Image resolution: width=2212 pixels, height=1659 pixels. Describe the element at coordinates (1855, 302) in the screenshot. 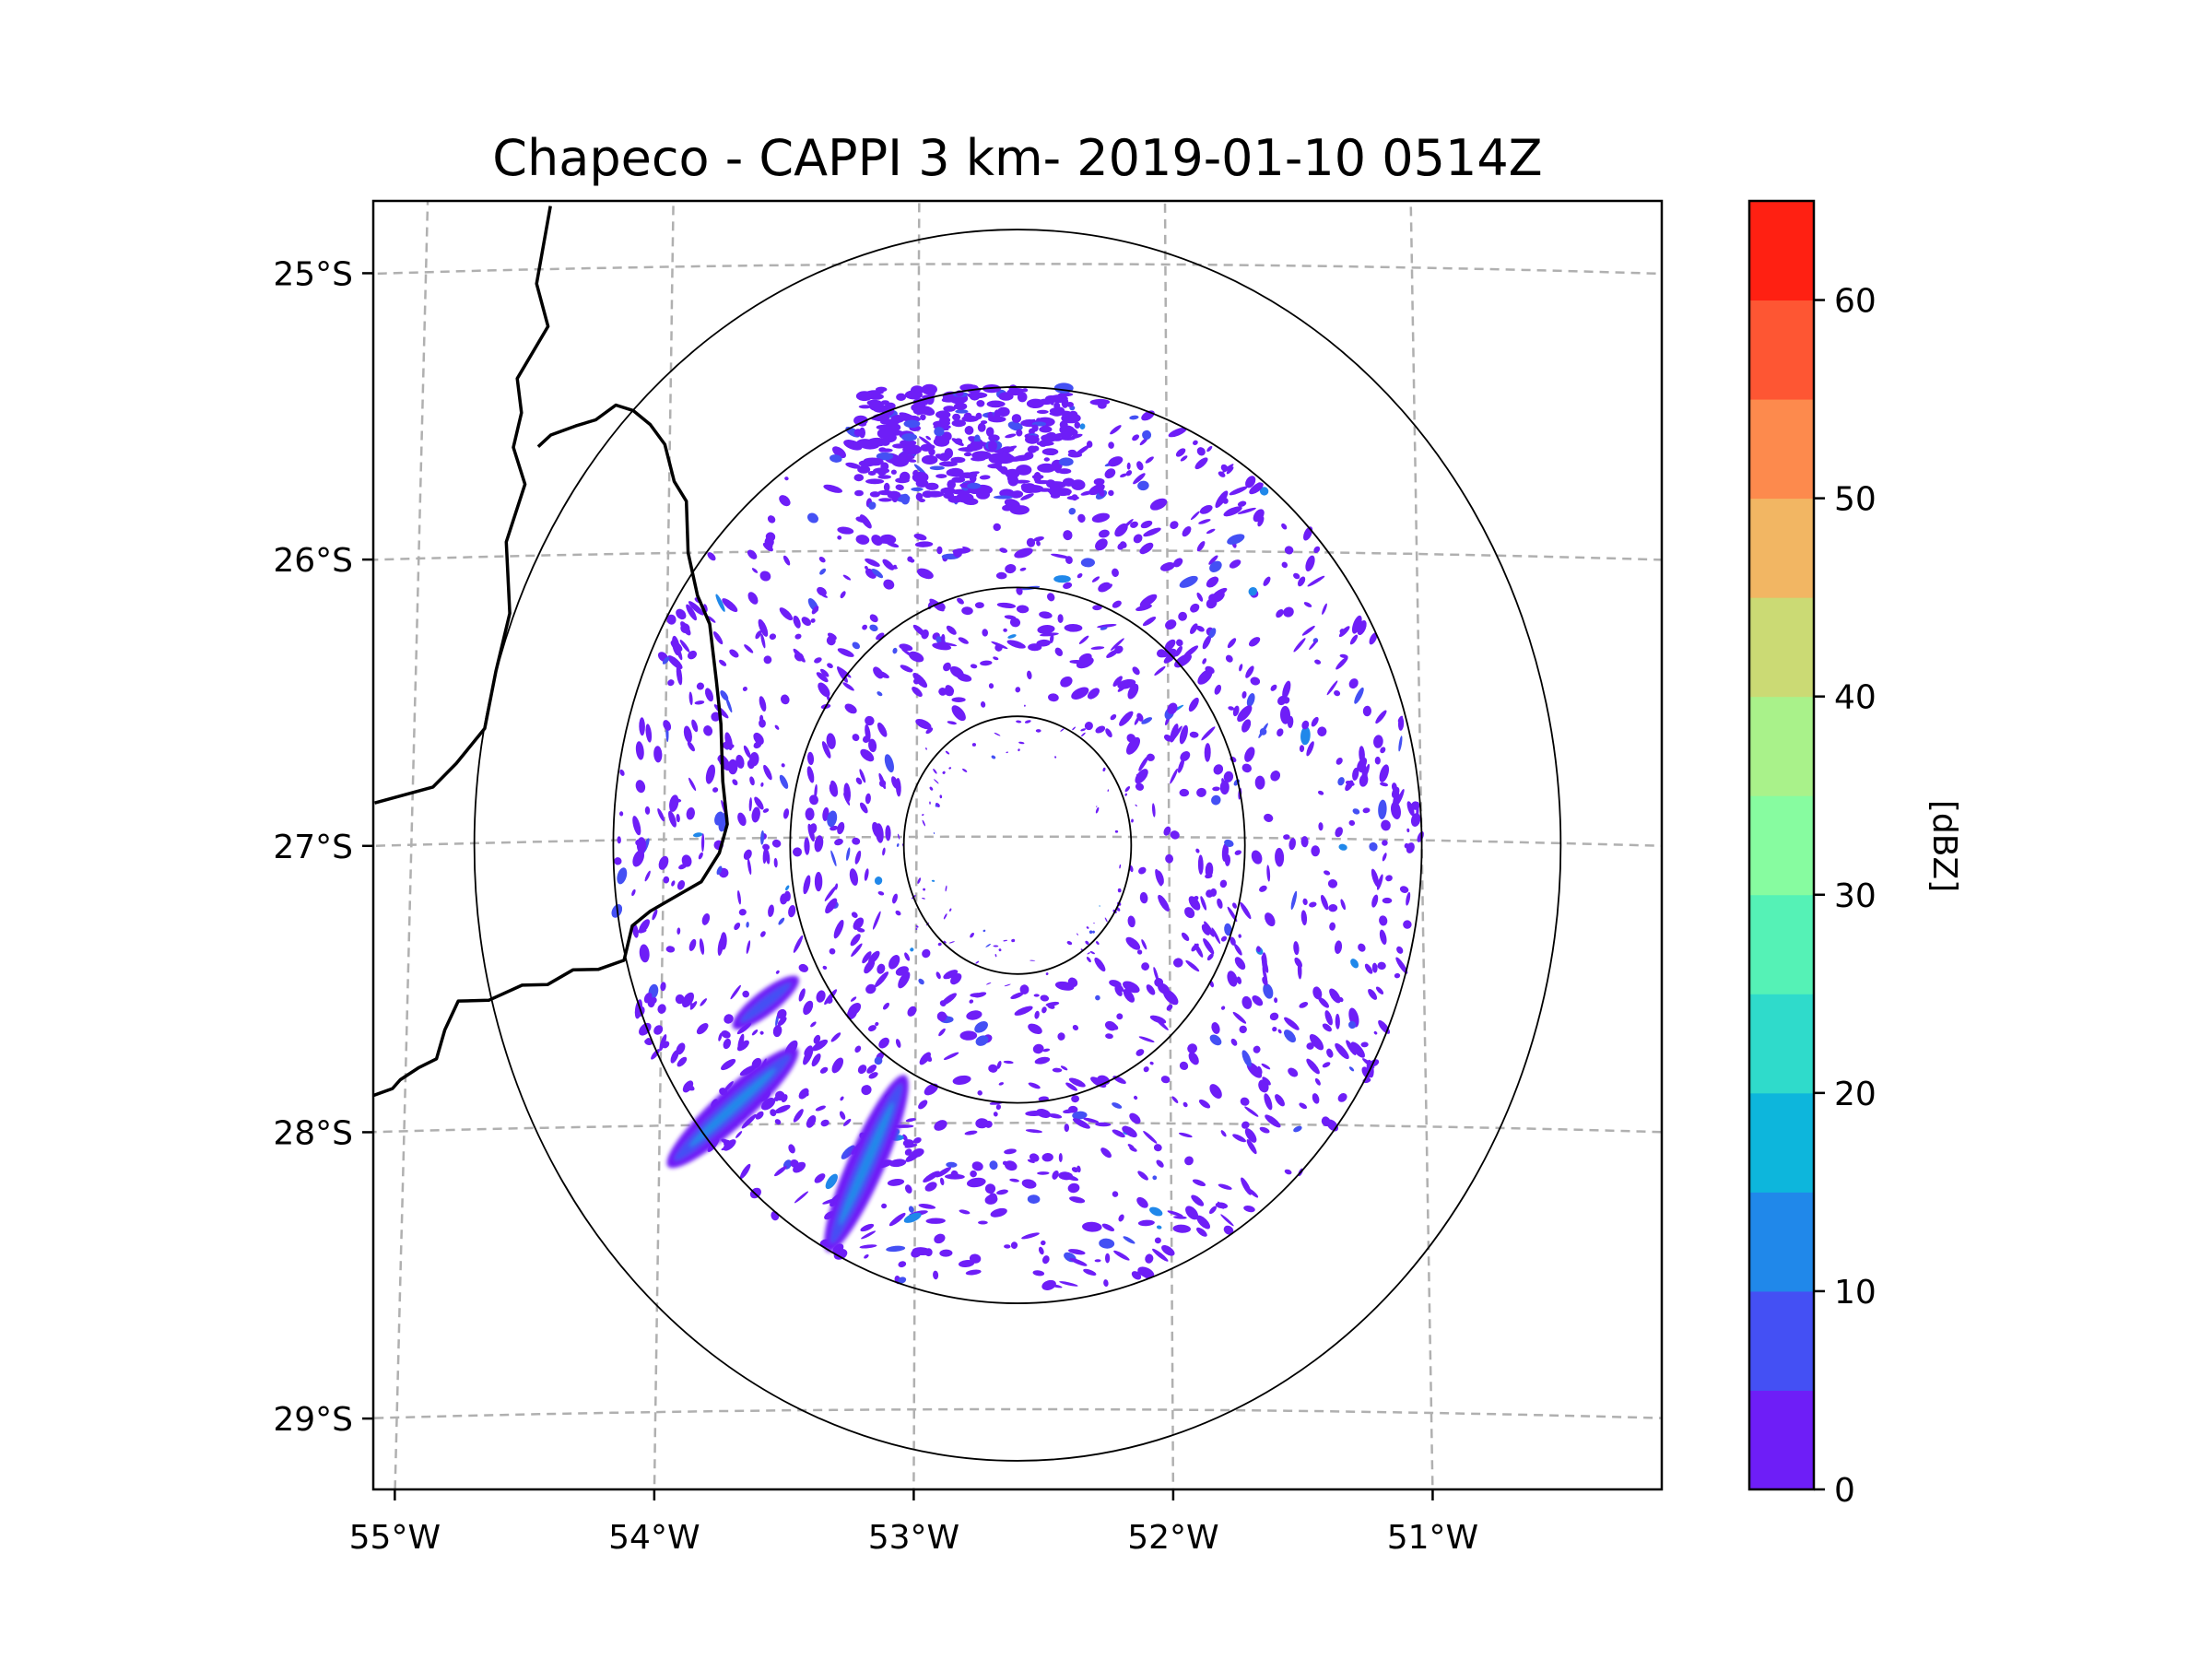

I see `colorbar-tick-label: 60` at that location.